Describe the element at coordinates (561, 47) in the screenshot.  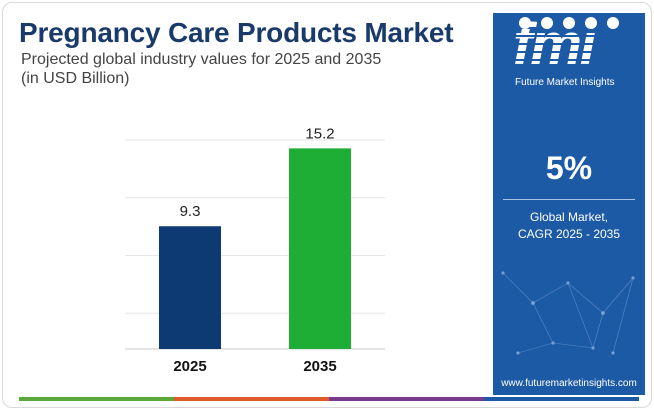
I see `logo-stripes` at that location.